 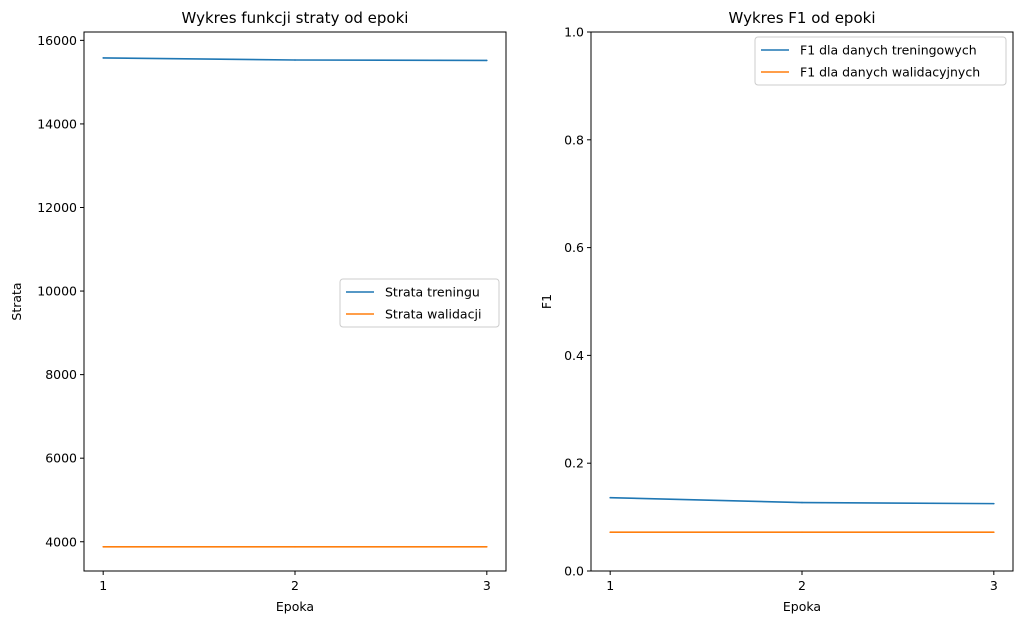 I want to click on legend-label-2: F1 dla danych walidacyjnych, so click(x=890, y=72).